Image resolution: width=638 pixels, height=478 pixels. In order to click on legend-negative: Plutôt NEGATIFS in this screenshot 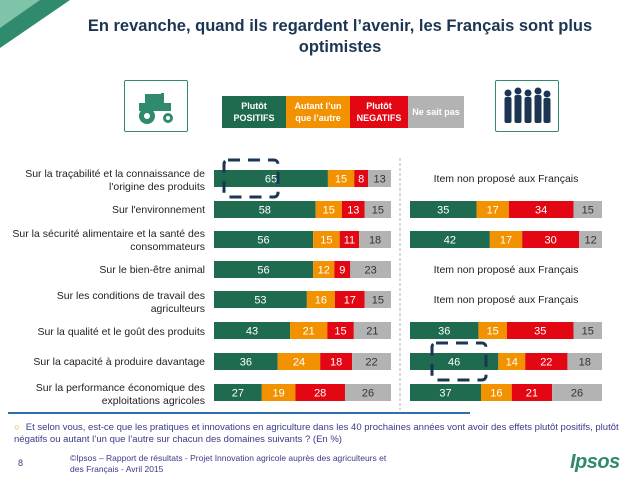, I will do `click(379, 112)`.